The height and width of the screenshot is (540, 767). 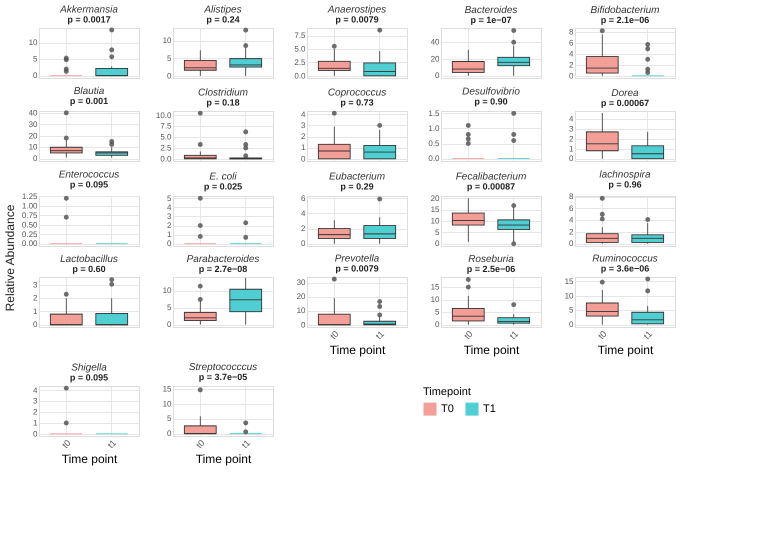 I want to click on y-tick-label: 0.00, so click(x=30, y=243).